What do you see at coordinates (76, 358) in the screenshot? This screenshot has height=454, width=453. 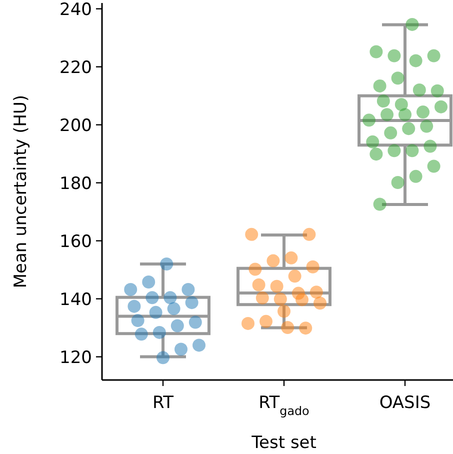 I see `y-tick-label: 120` at bounding box center [76, 358].